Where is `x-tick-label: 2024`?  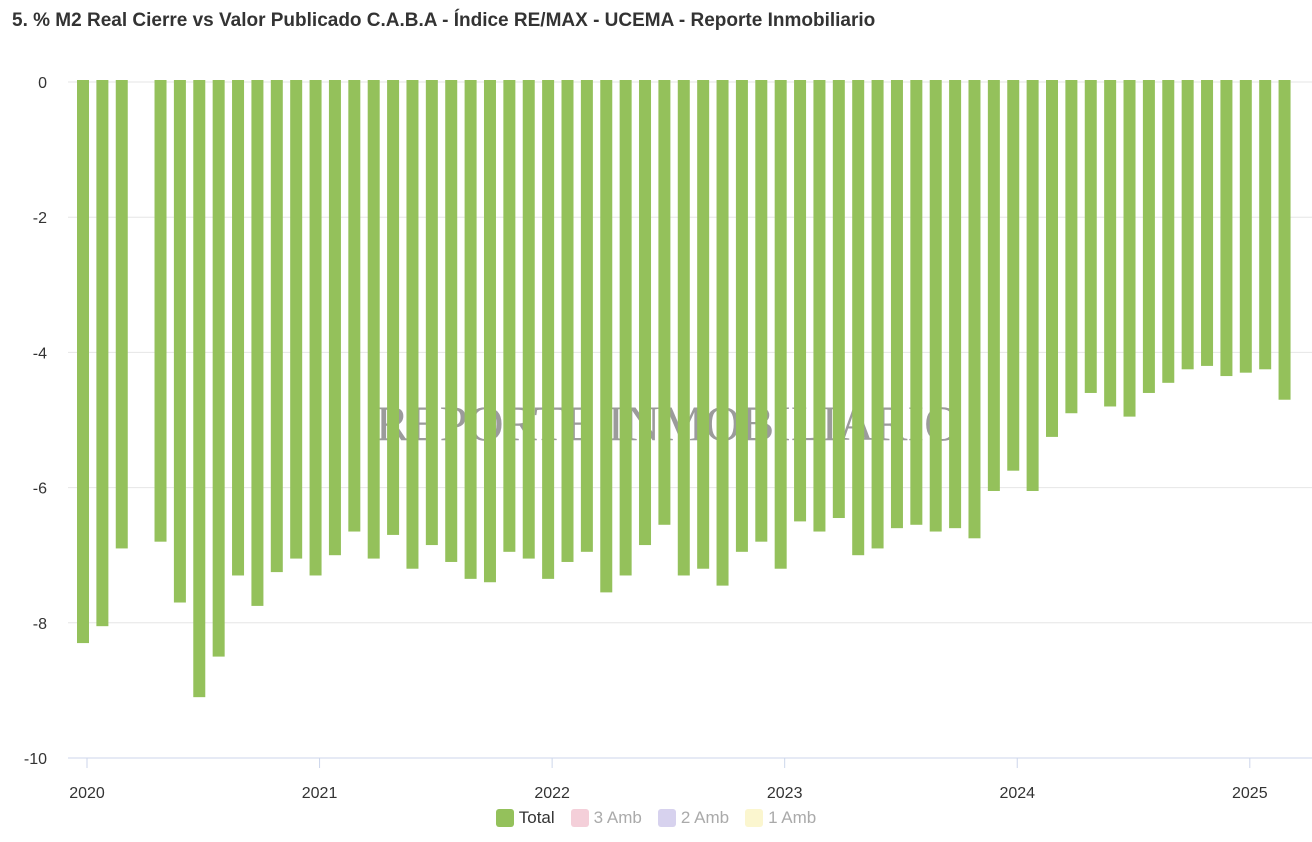 x-tick-label: 2024 is located at coordinates (1017, 793).